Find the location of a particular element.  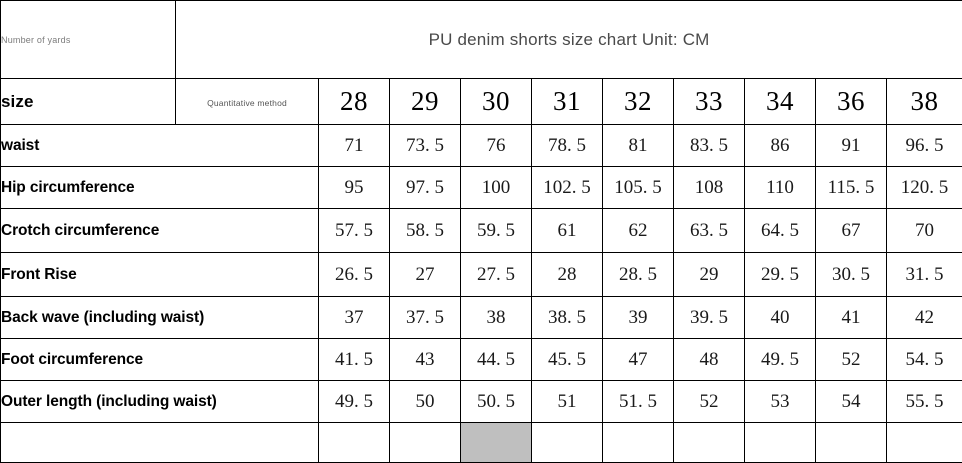

measurement-cell: 102. 5 is located at coordinates (567, 188).